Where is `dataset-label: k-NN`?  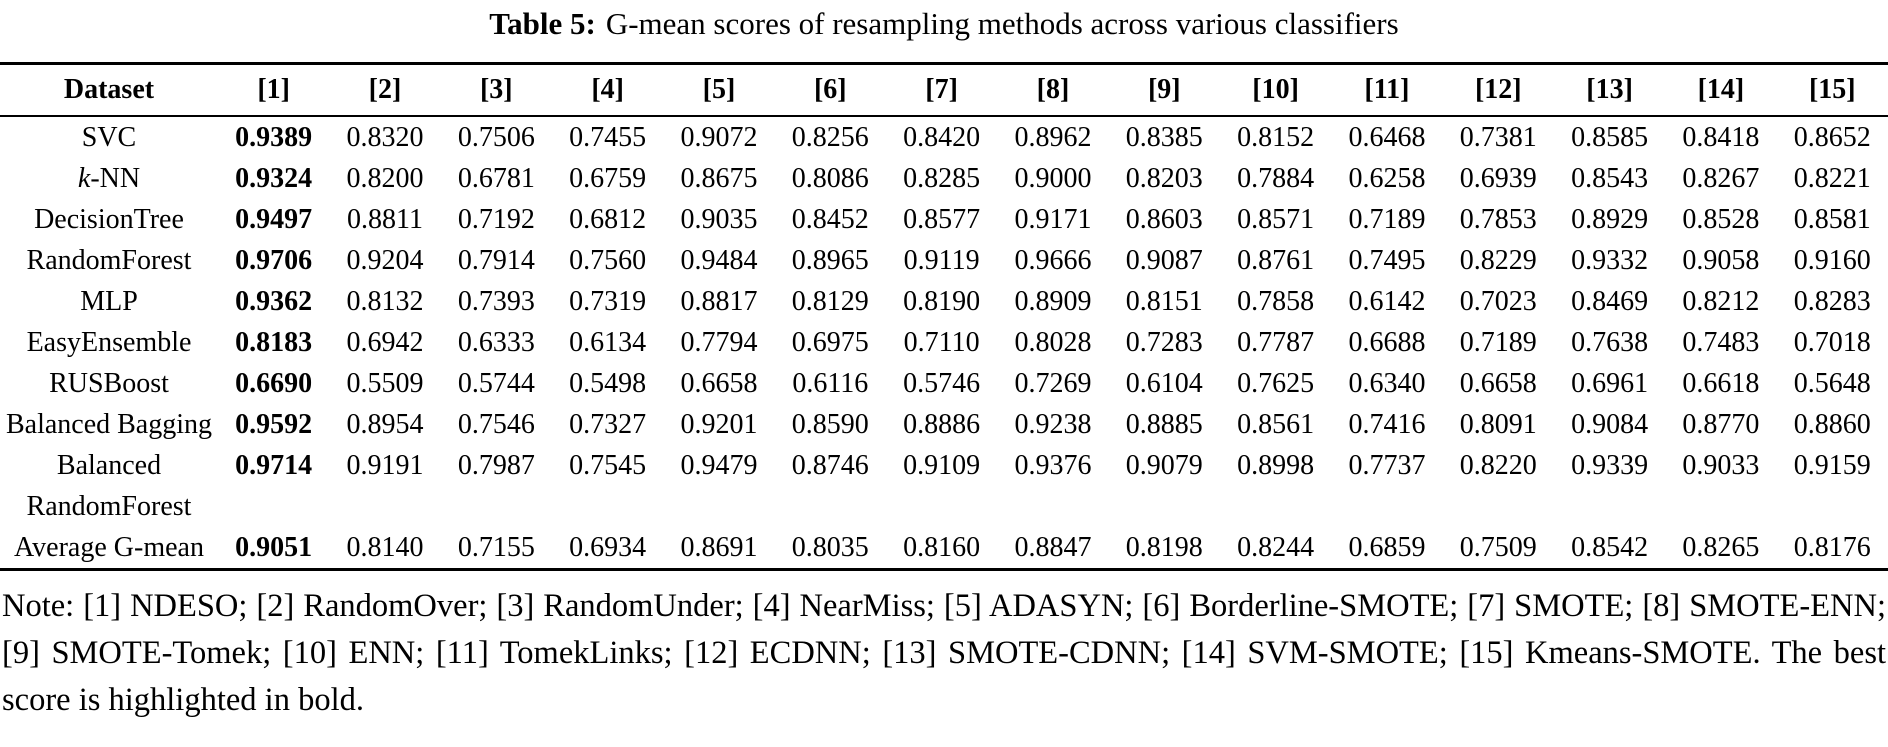
dataset-label: k-NN is located at coordinates (109, 178).